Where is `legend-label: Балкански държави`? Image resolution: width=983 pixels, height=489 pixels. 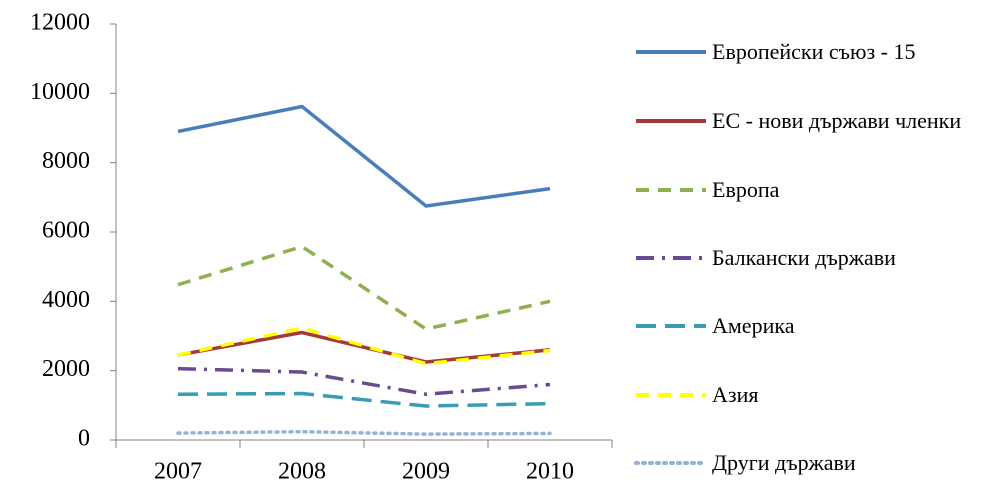
legend-label: Балкански държави is located at coordinates (804, 257).